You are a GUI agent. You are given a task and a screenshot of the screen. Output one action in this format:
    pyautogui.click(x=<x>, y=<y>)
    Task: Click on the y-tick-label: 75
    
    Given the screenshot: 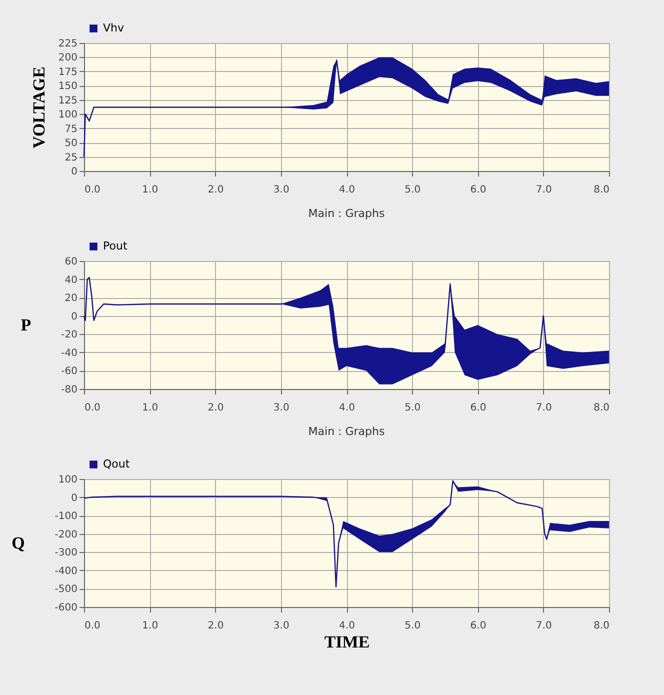 What is the action you would take?
    pyautogui.click(x=71, y=129)
    